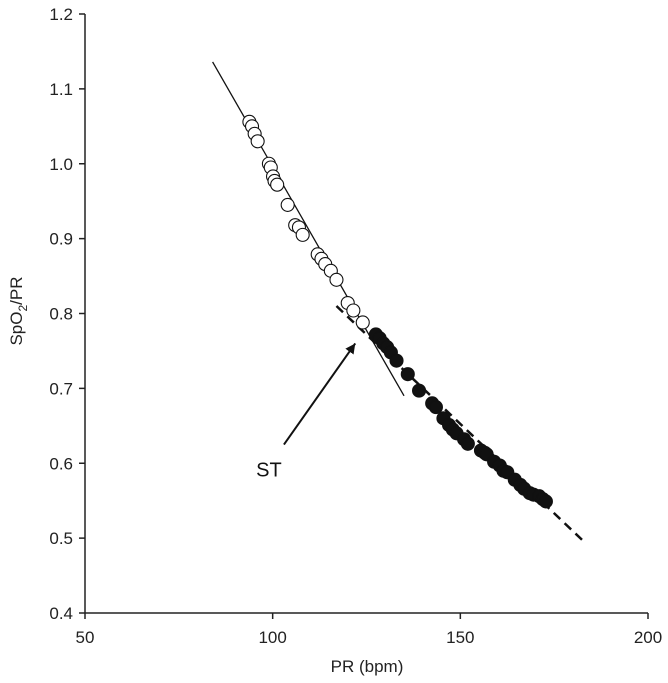  Describe the element at coordinates (61, 388) in the screenshot. I see `y-tick-label: 0.7` at that location.